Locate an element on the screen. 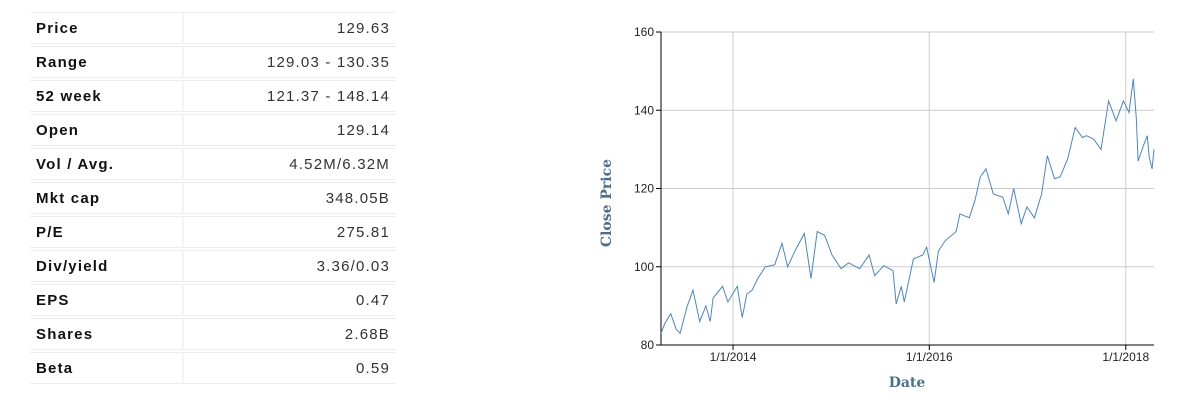 This screenshot has height=419, width=1198. stat-row: P/E 275.81 is located at coordinates (213, 232).